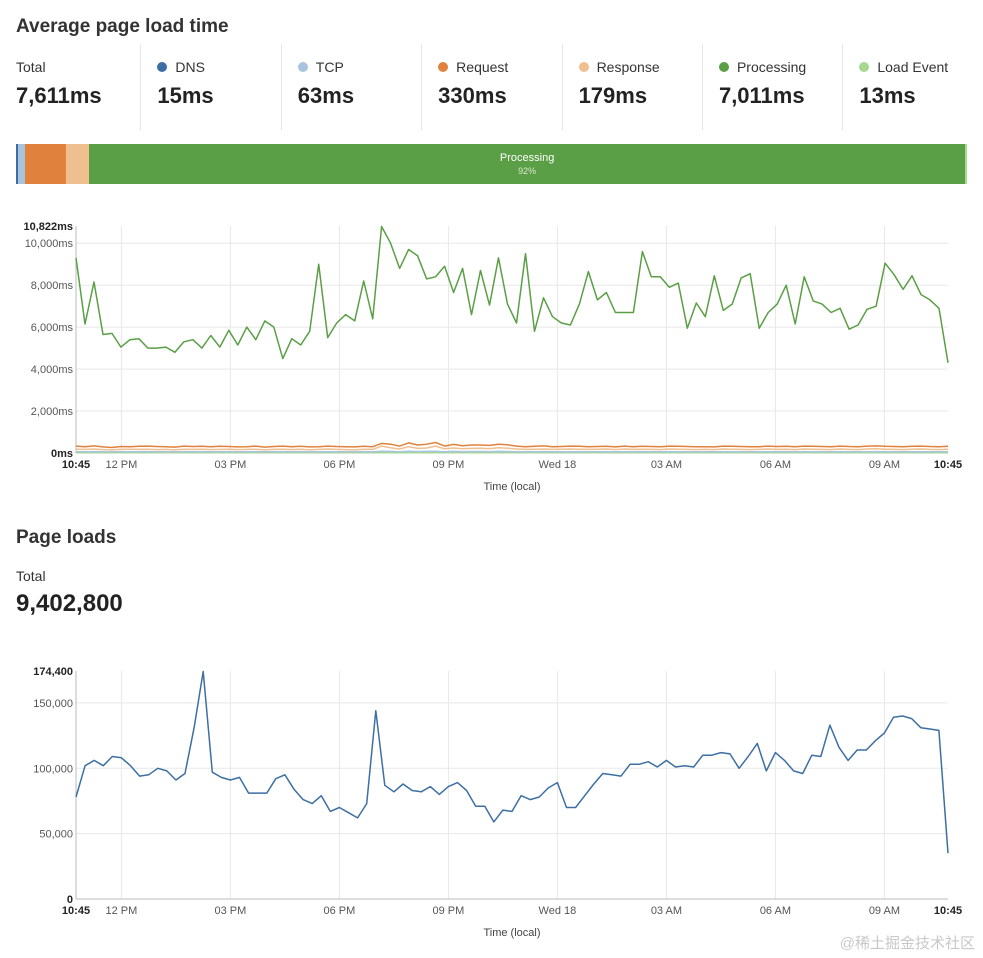 The image size is (983, 958). Describe the element at coordinates (78, 67) in the screenshot. I see `metric-label: Total` at that location.